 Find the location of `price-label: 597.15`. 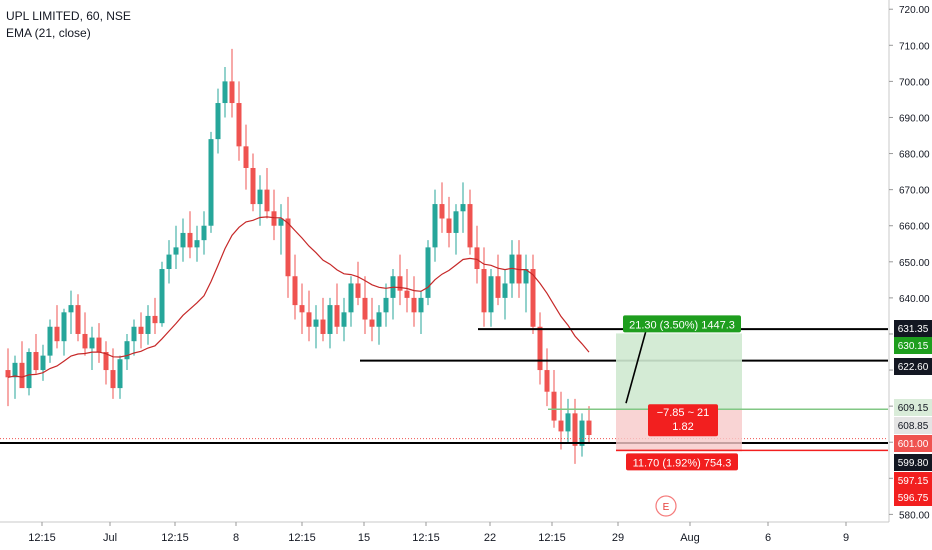

price-label: 597.15 is located at coordinates (913, 480).